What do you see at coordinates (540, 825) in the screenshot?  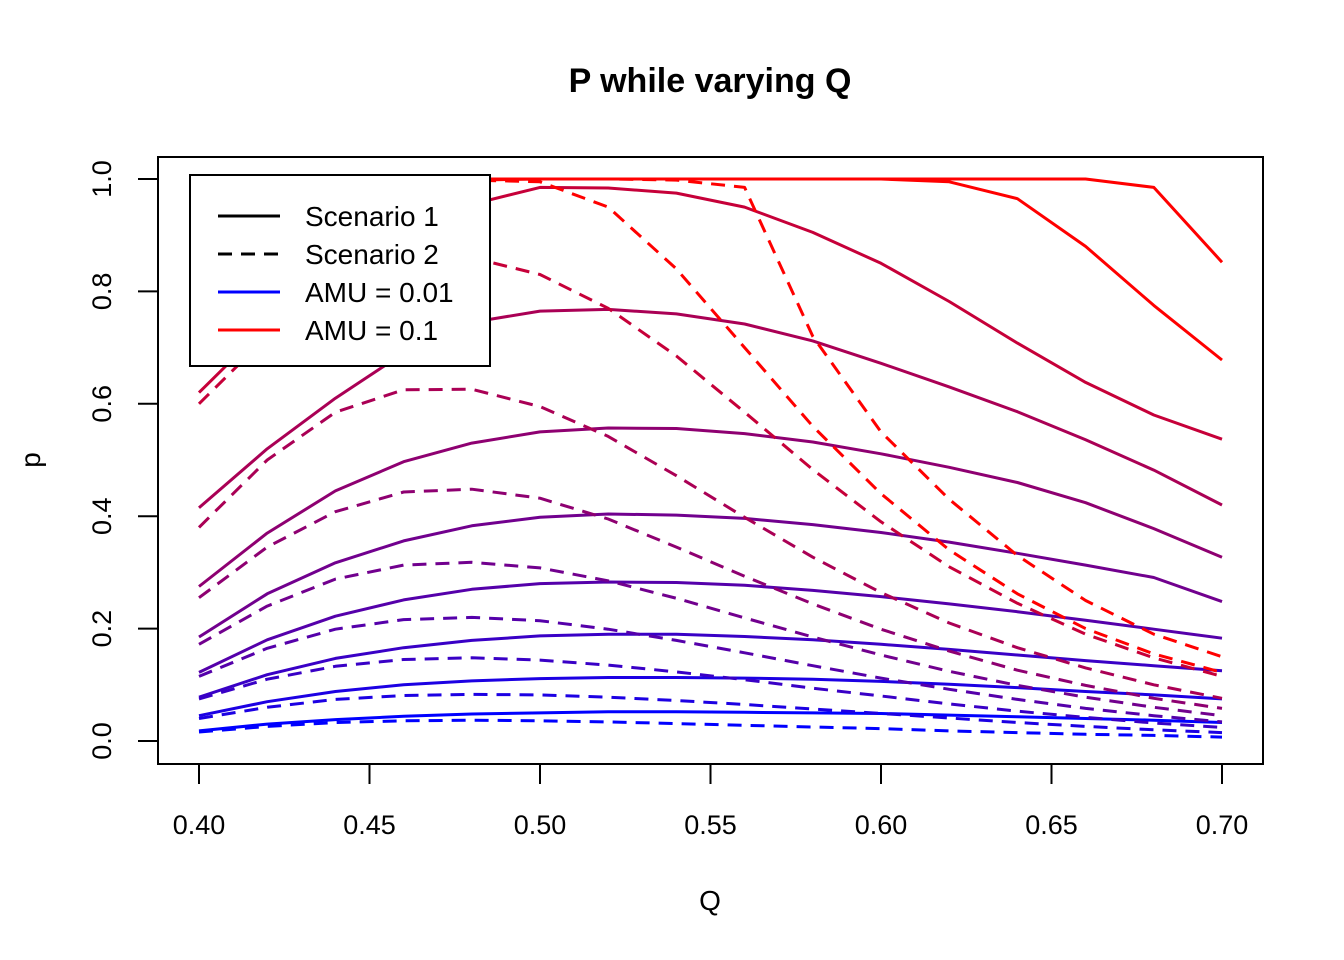 I see `x-tick-label: 0.50` at bounding box center [540, 825].